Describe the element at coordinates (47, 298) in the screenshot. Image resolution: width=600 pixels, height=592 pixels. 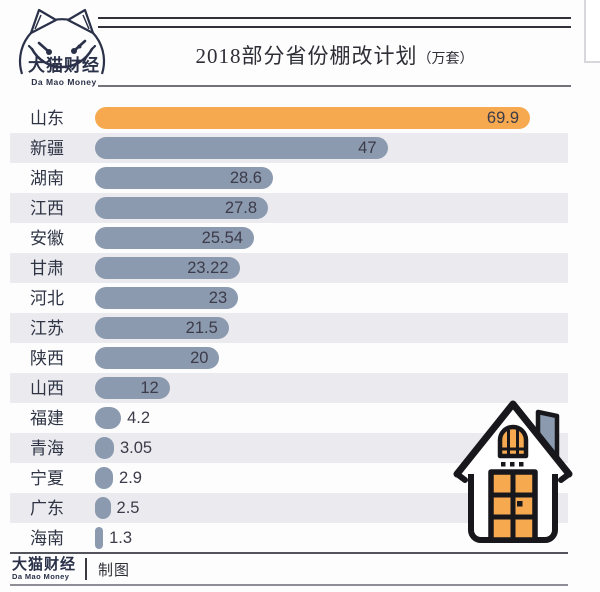
I see `category-label: 河北` at that location.